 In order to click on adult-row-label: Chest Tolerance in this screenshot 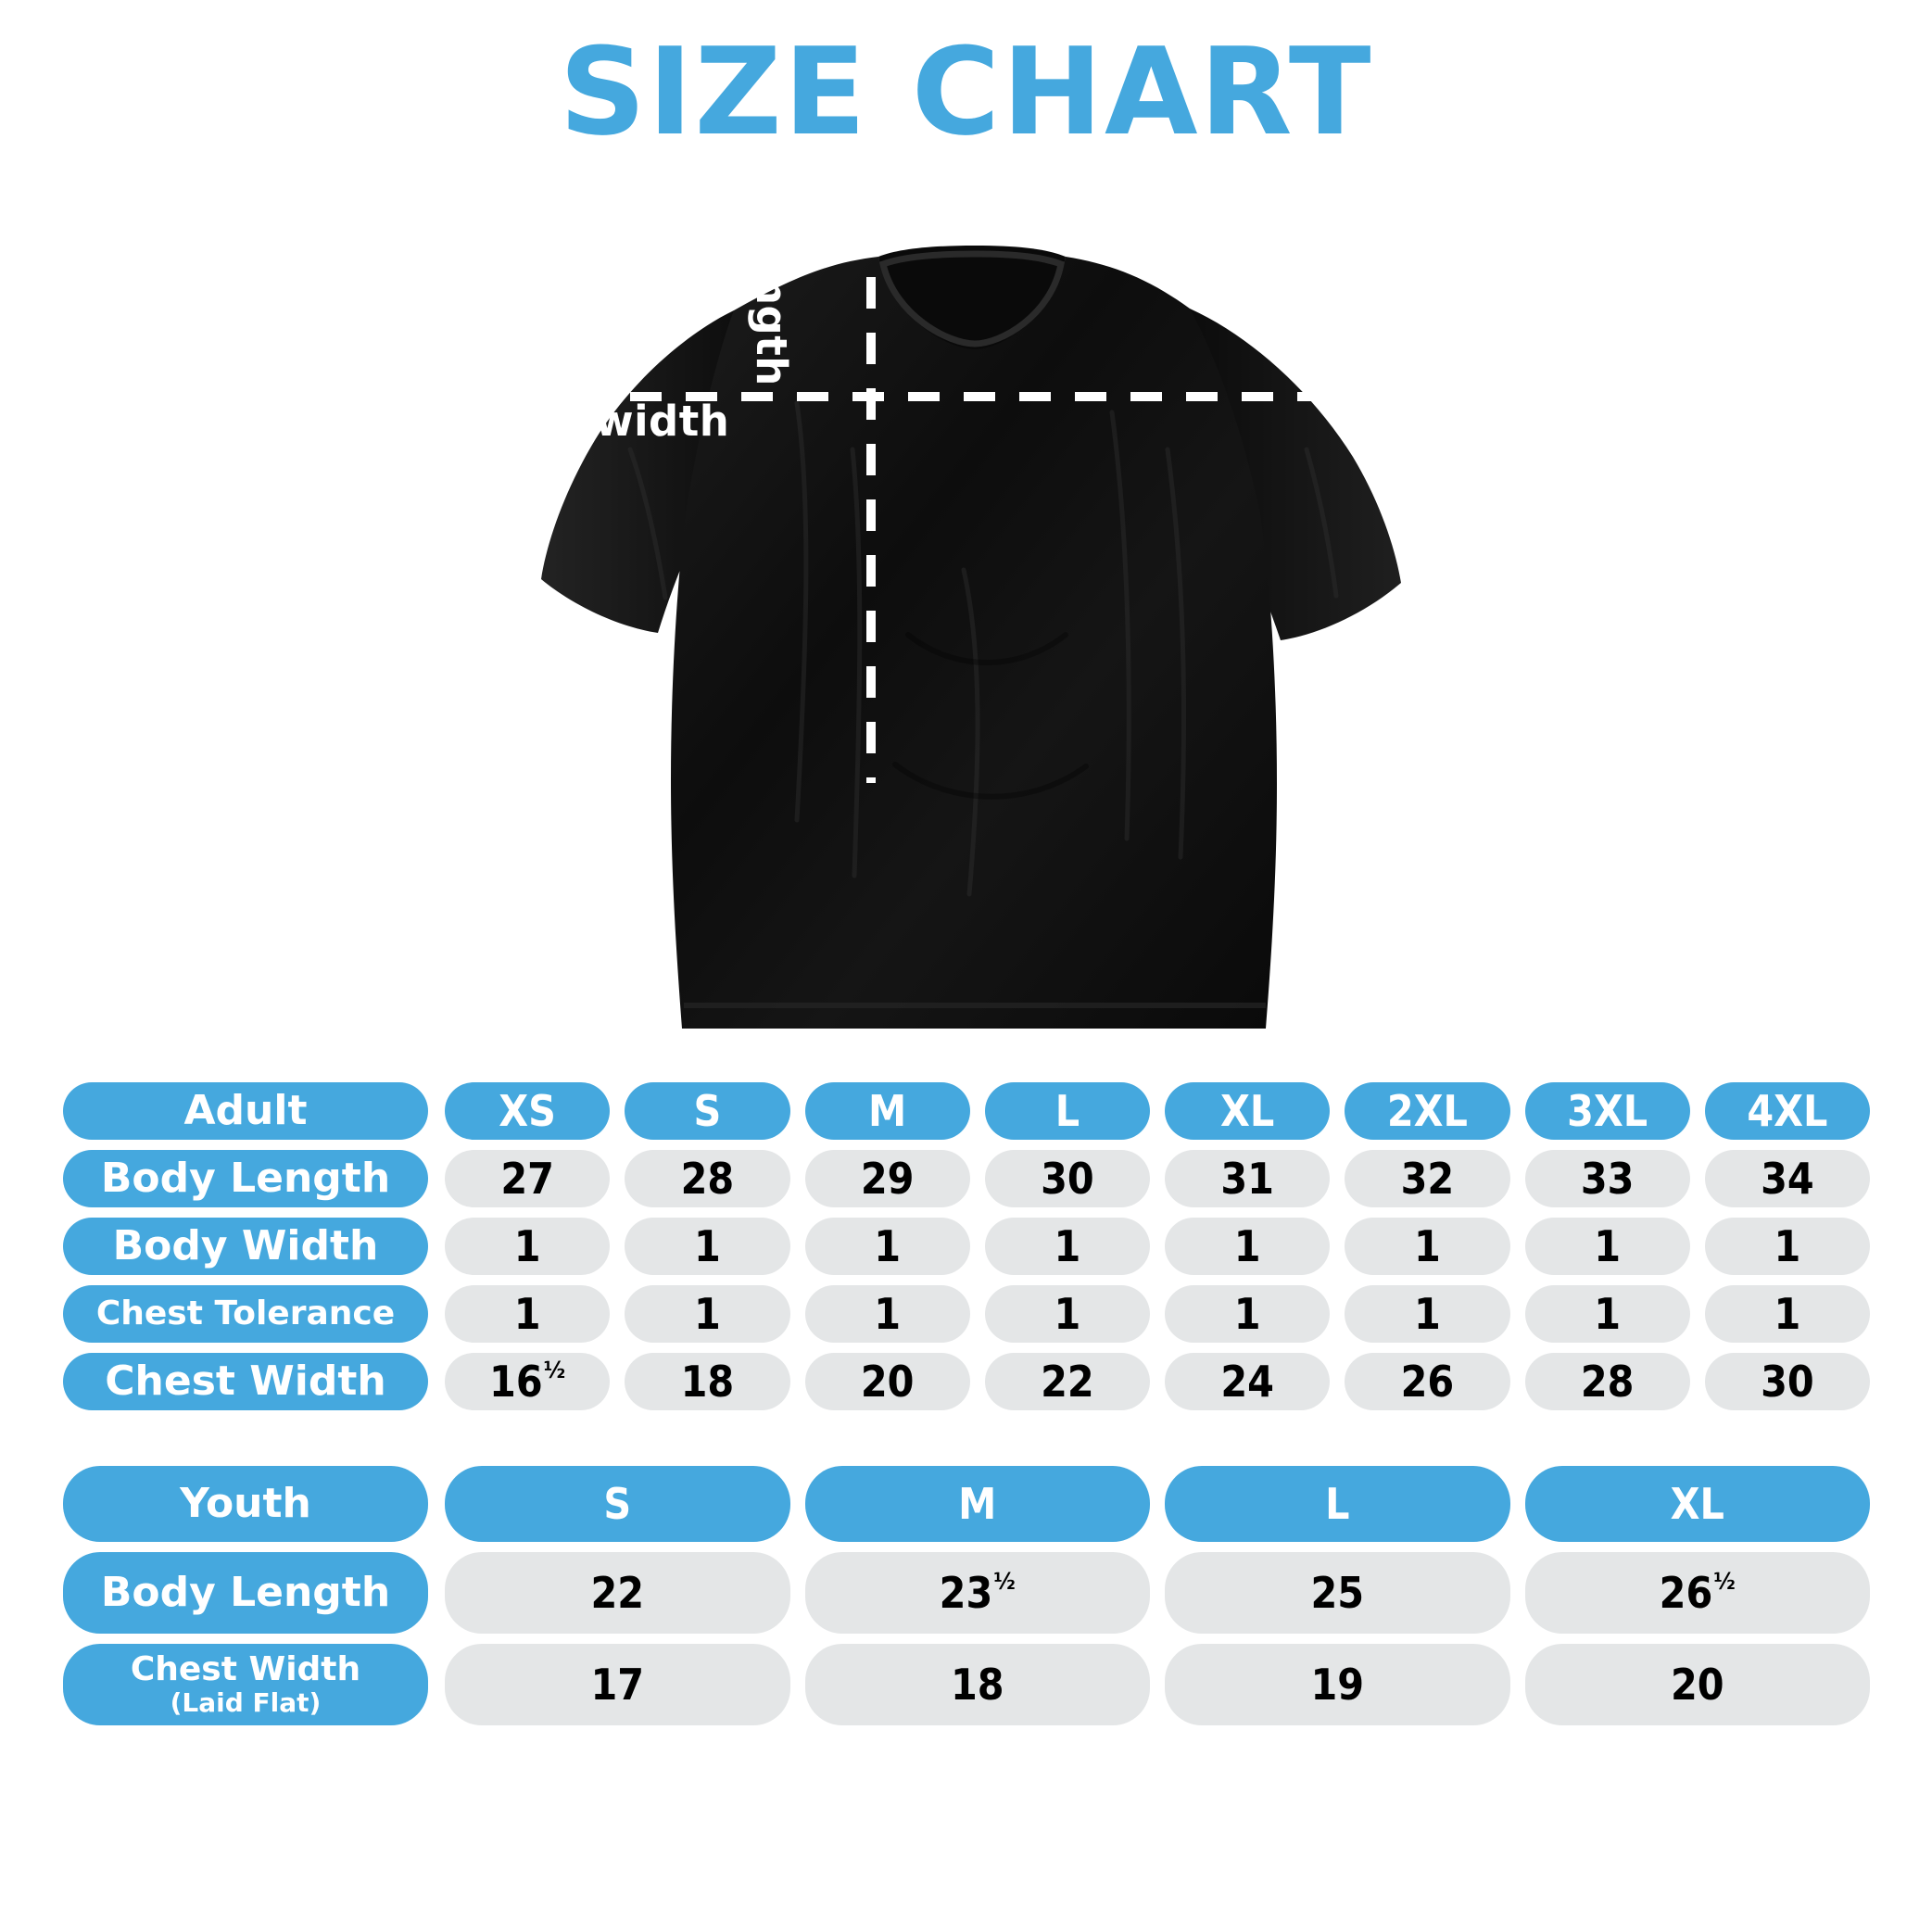, I will do `click(245, 1314)`.